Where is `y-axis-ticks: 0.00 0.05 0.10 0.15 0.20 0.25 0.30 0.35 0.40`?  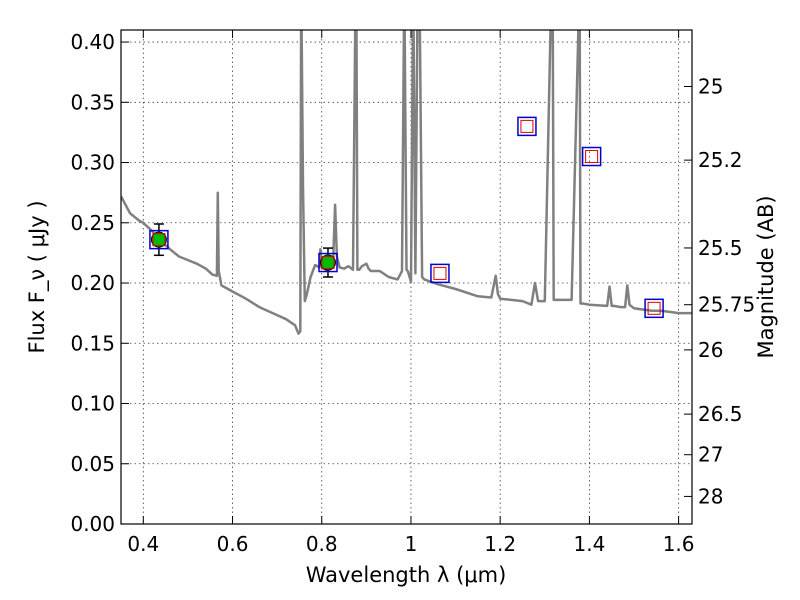
y-axis-ticks: 0.00 0.05 0.10 0.15 0.20 0.25 0.30 0.35 0.40 is located at coordinates (99, 283).